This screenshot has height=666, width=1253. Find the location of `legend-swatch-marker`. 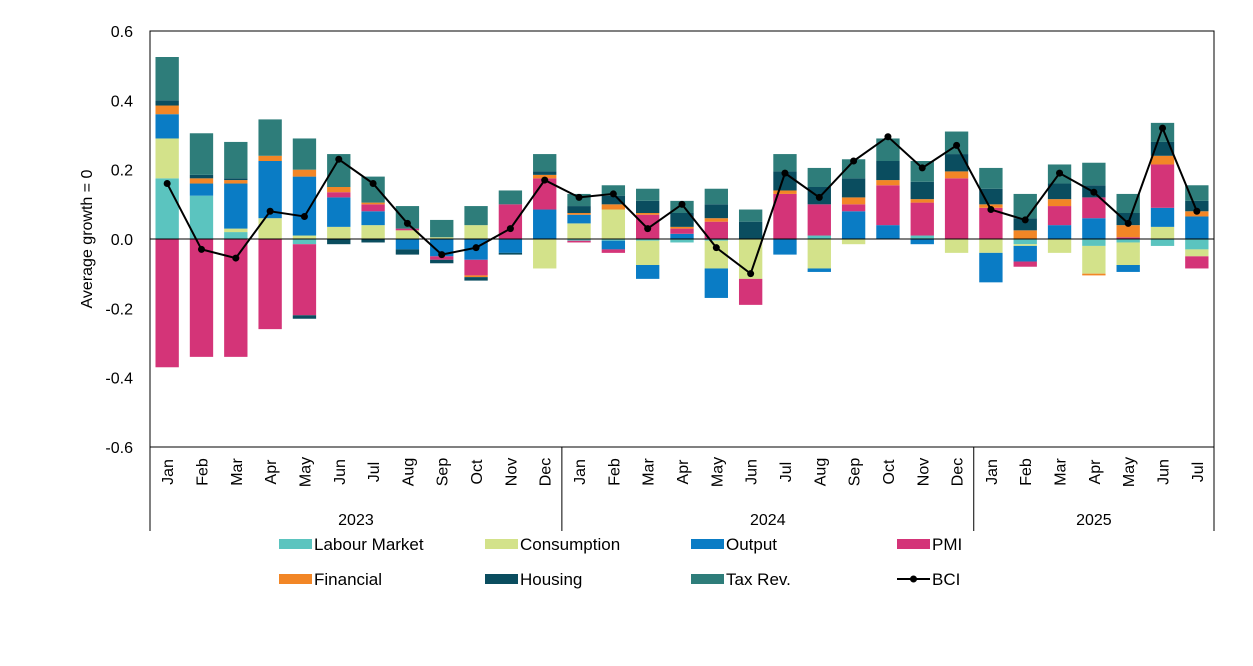

legend-swatch-marker is located at coordinates (913, 579).